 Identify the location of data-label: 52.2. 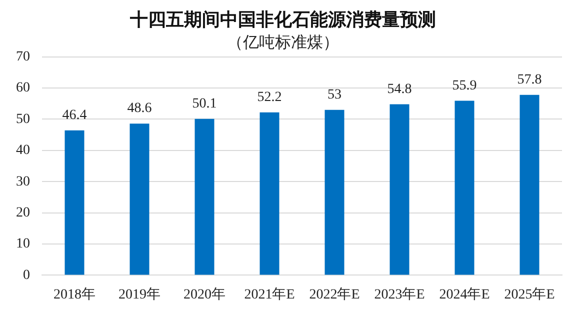
(269, 98).